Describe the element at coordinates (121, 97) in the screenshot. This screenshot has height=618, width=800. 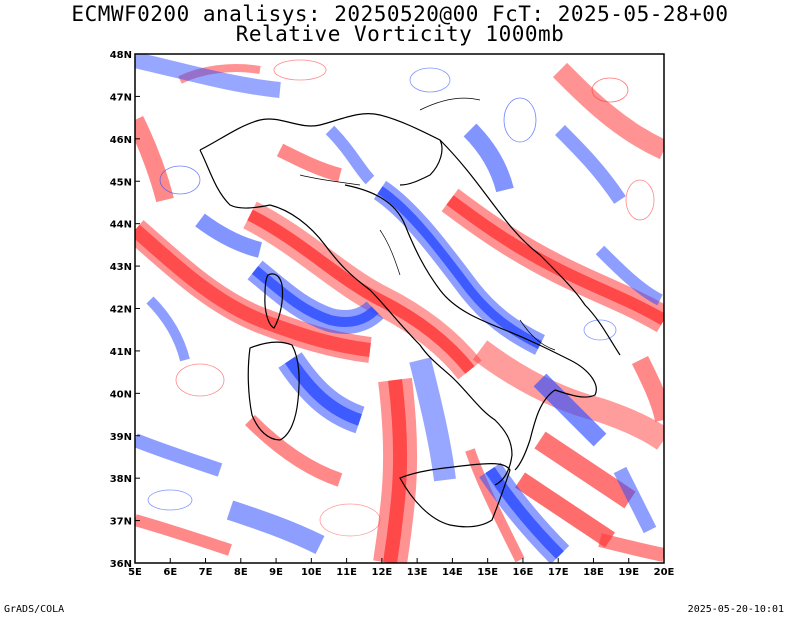
I see `lat-label-47N: 47N` at that location.